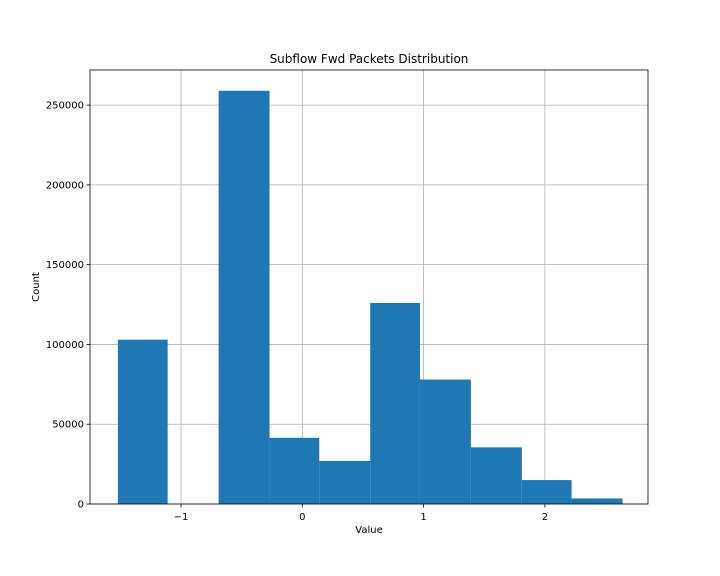 Image resolution: width=720 pixels, height=576 pixels. Describe the element at coordinates (65, 345) in the screenshot. I see `y-tick-label: 100000` at that location.